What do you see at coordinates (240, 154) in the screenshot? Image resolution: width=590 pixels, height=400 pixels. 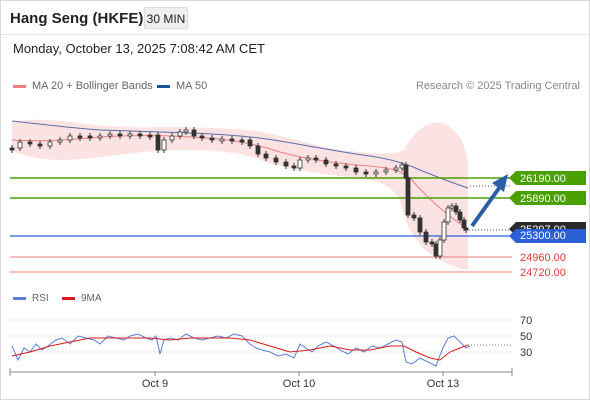 I see `ma50-line` at bounding box center [240, 154].